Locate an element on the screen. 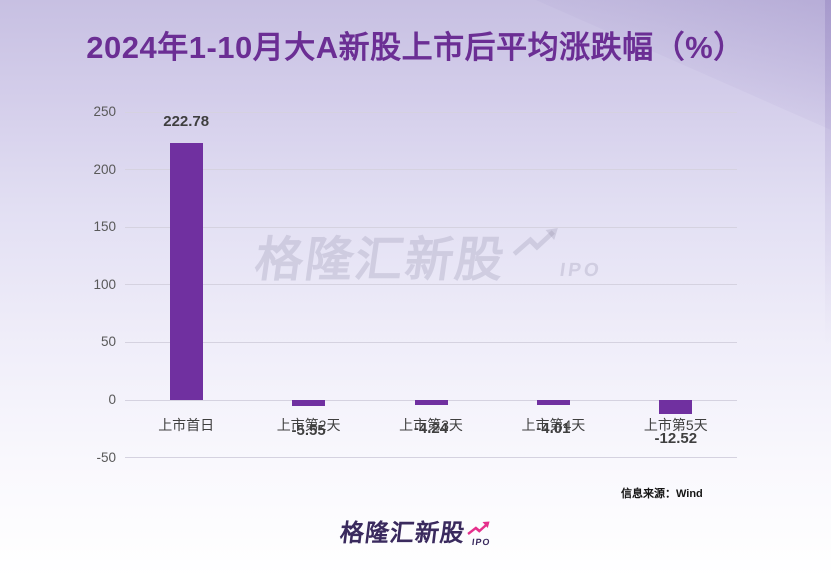 The image size is (831, 578). category-label: 上市第5天 is located at coordinates (675, 425).